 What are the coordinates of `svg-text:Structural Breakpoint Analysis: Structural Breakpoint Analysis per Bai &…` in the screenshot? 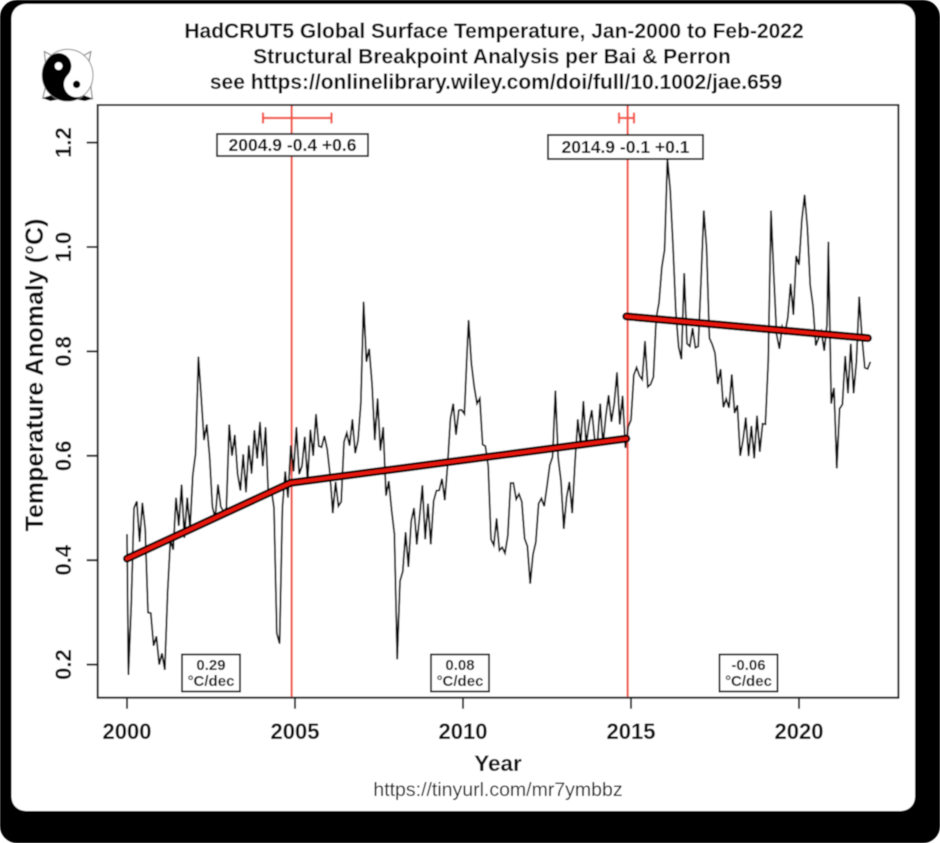 It's located at (492, 57).